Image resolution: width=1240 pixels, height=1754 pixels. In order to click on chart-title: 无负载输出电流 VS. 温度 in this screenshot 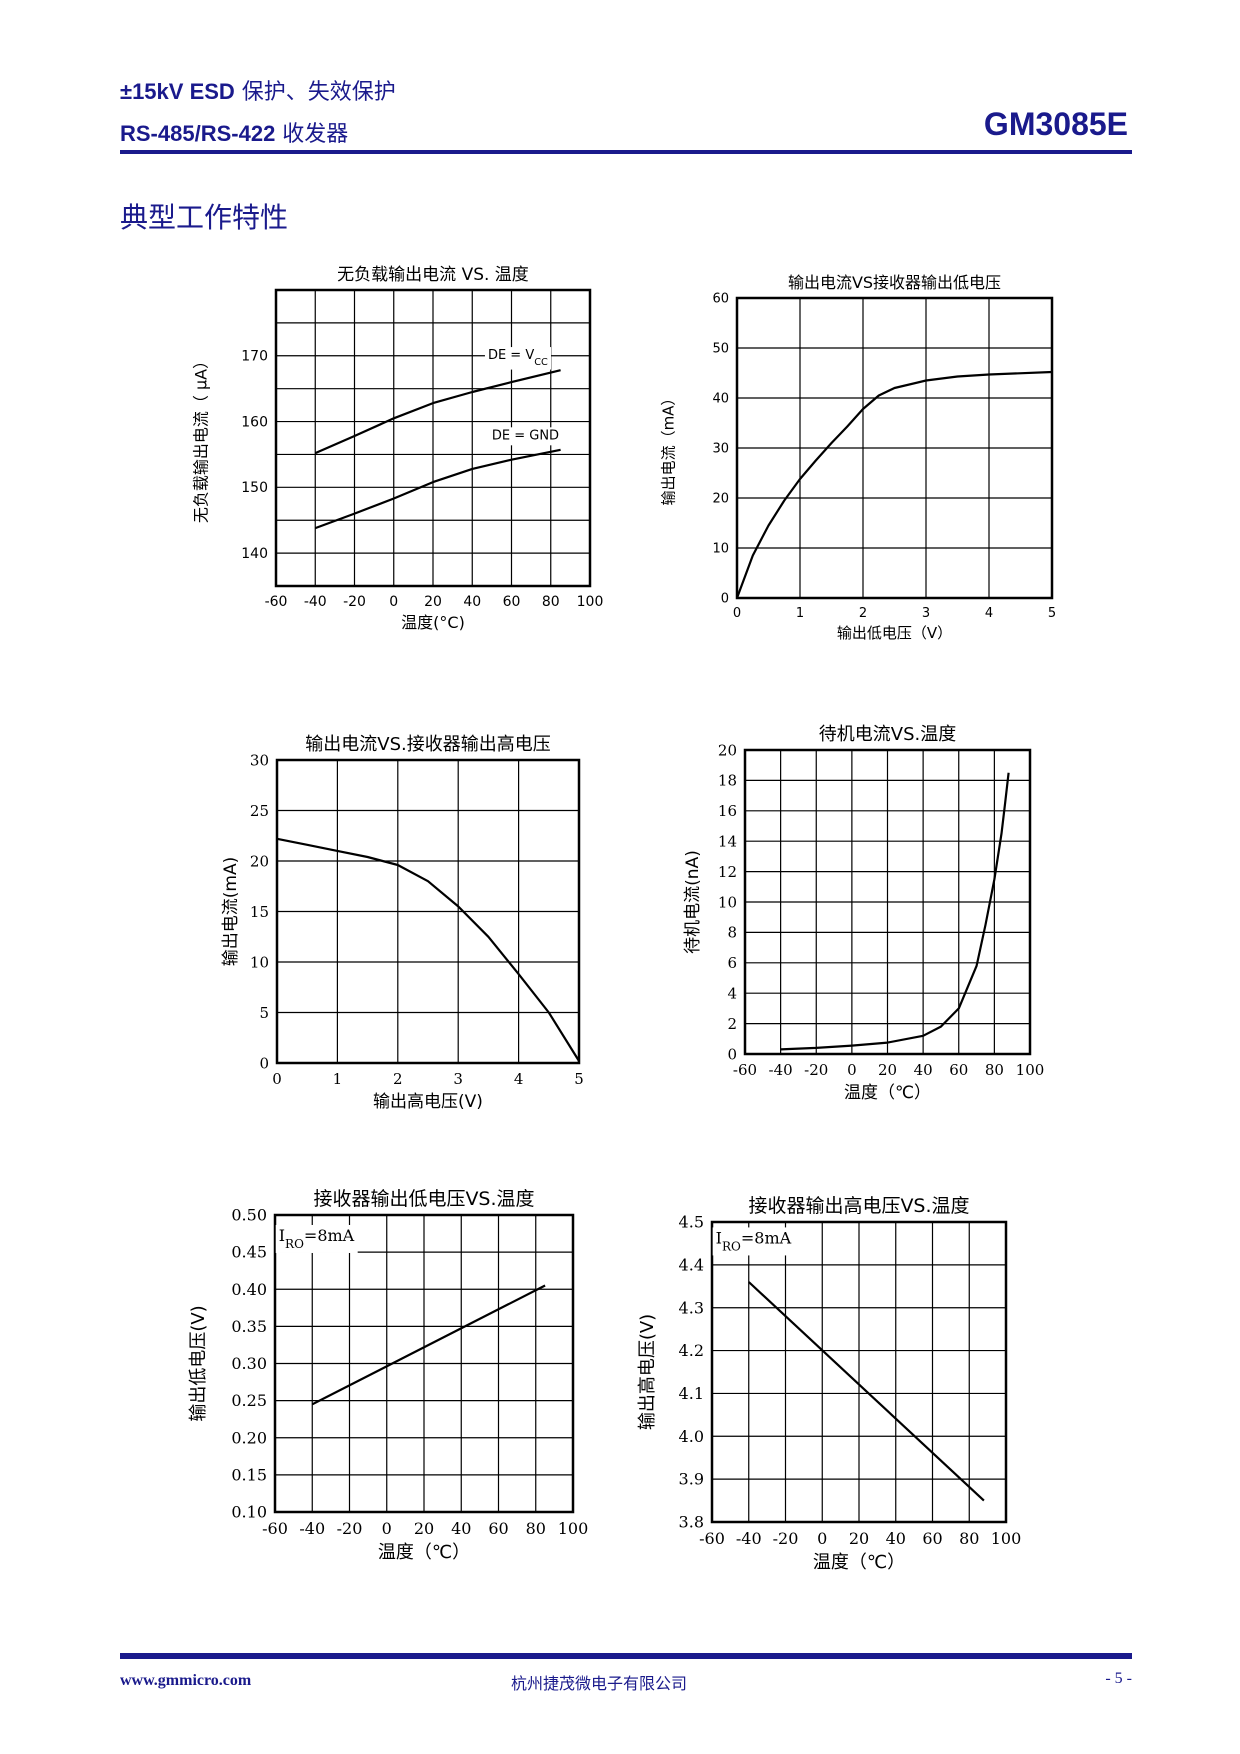, I will do `click(433, 275)`.